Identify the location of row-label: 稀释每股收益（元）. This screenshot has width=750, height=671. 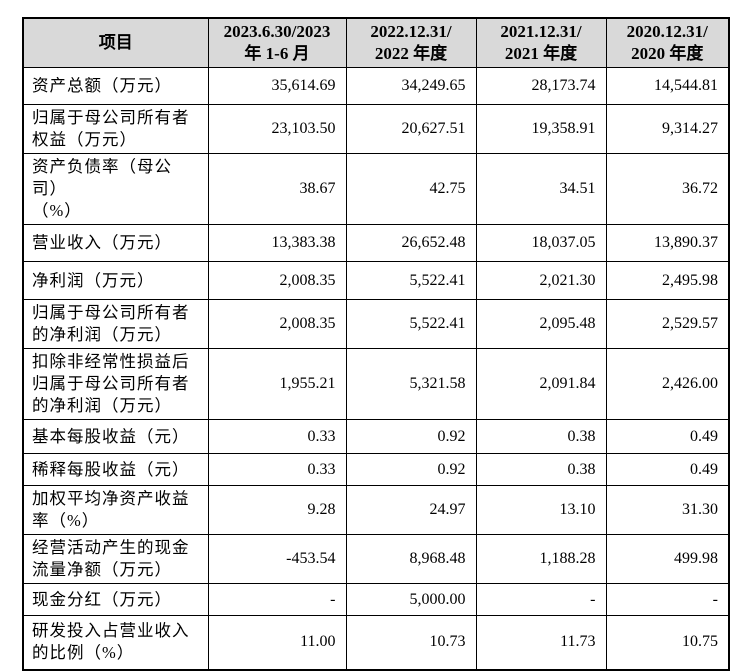
(115, 469).